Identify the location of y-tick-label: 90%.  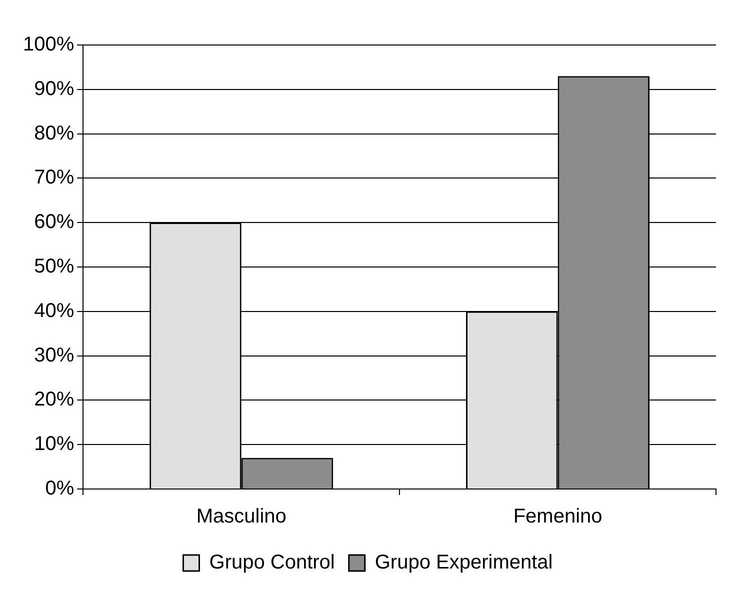
(54, 89).